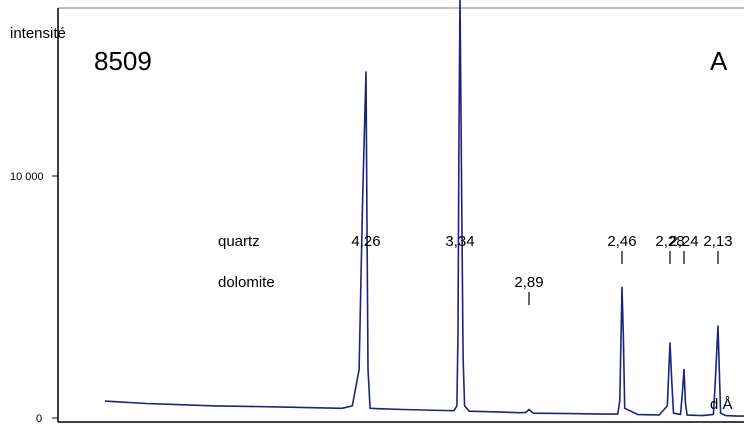 The width and height of the screenshot is (745, 425). I want to click on quartz-peak-label: 3,34, so click(459, 241).